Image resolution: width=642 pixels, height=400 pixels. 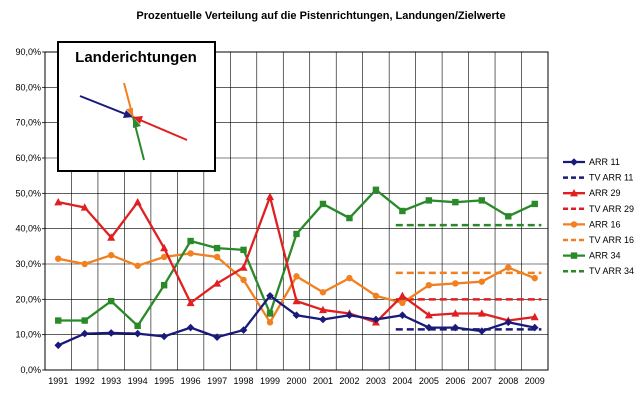 I want to click on y-tick-label: 50,0%, so click(x=28, y=193).